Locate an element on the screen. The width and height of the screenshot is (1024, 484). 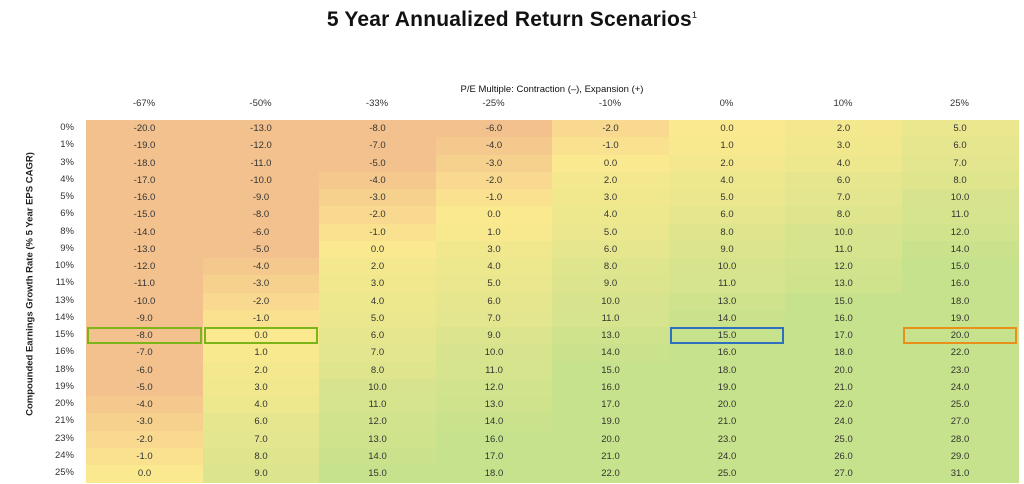
chart-title: 5 Year Annualized Return Scenarios1 is located at coordinates (512, 19).